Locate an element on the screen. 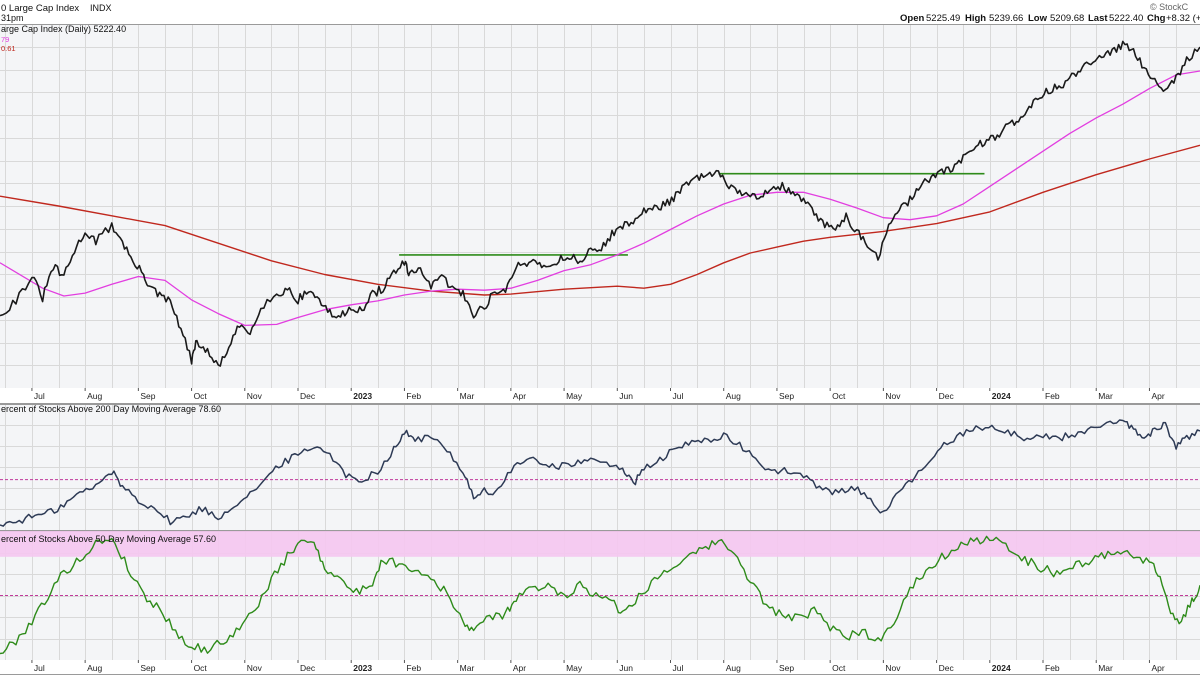 The width and height of the screenshot is (1200, 680). open-value: 5225.49 is located at coordinates (943, 18).